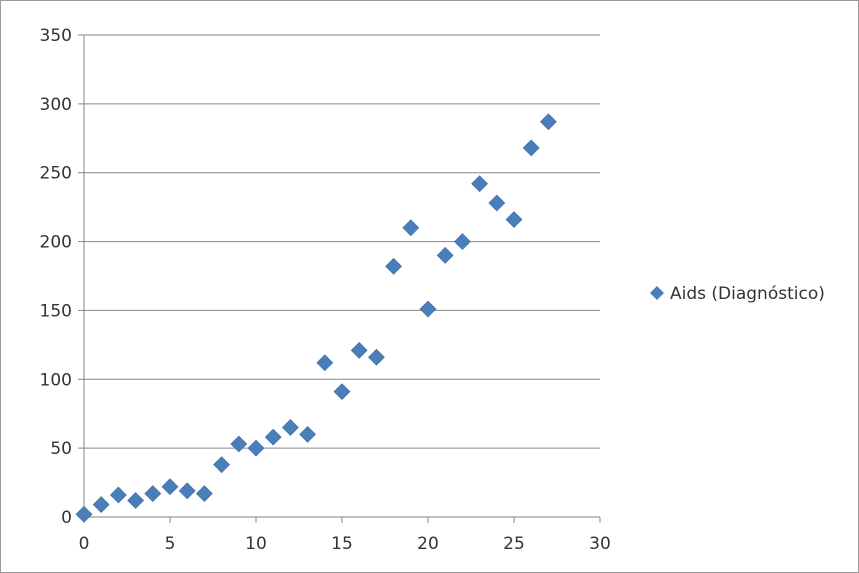  What do you see at coordinates (56, 174) in the screenshot?
I see `y-tick-label-5: 250` at bounding box center [56, 174].